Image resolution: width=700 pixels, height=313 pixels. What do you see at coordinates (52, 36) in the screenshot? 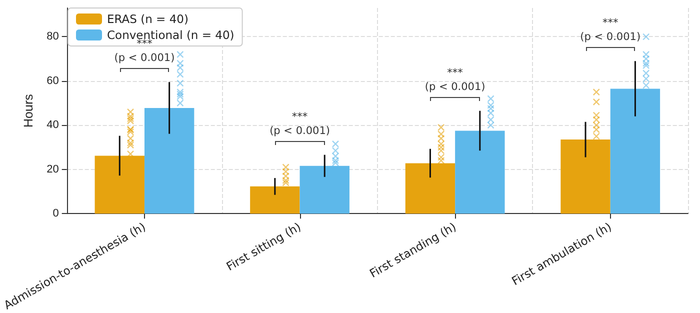
I see `y-tick-label: 80` at bounding box center [52, 36].